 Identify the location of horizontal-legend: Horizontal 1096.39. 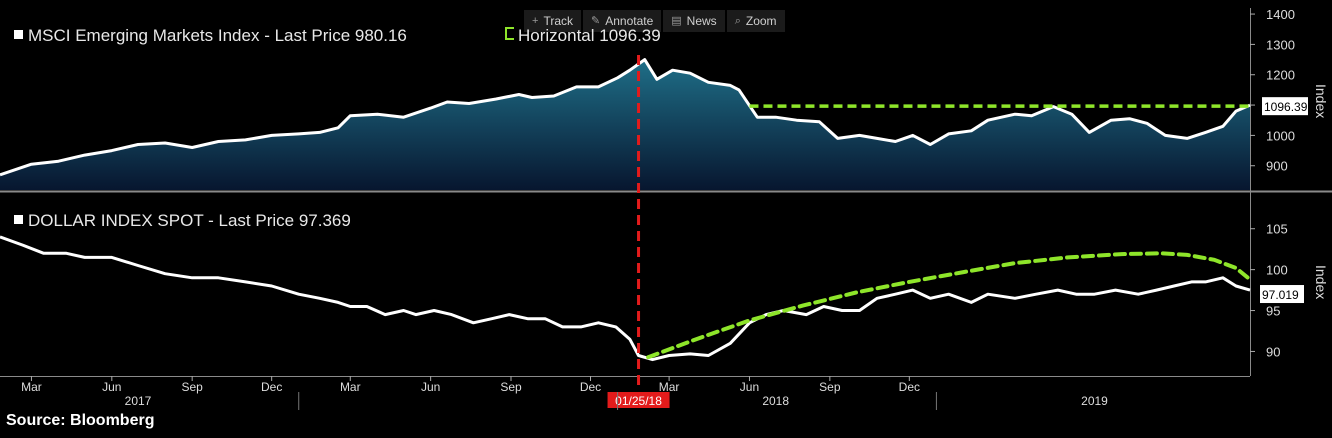
(583, 36).